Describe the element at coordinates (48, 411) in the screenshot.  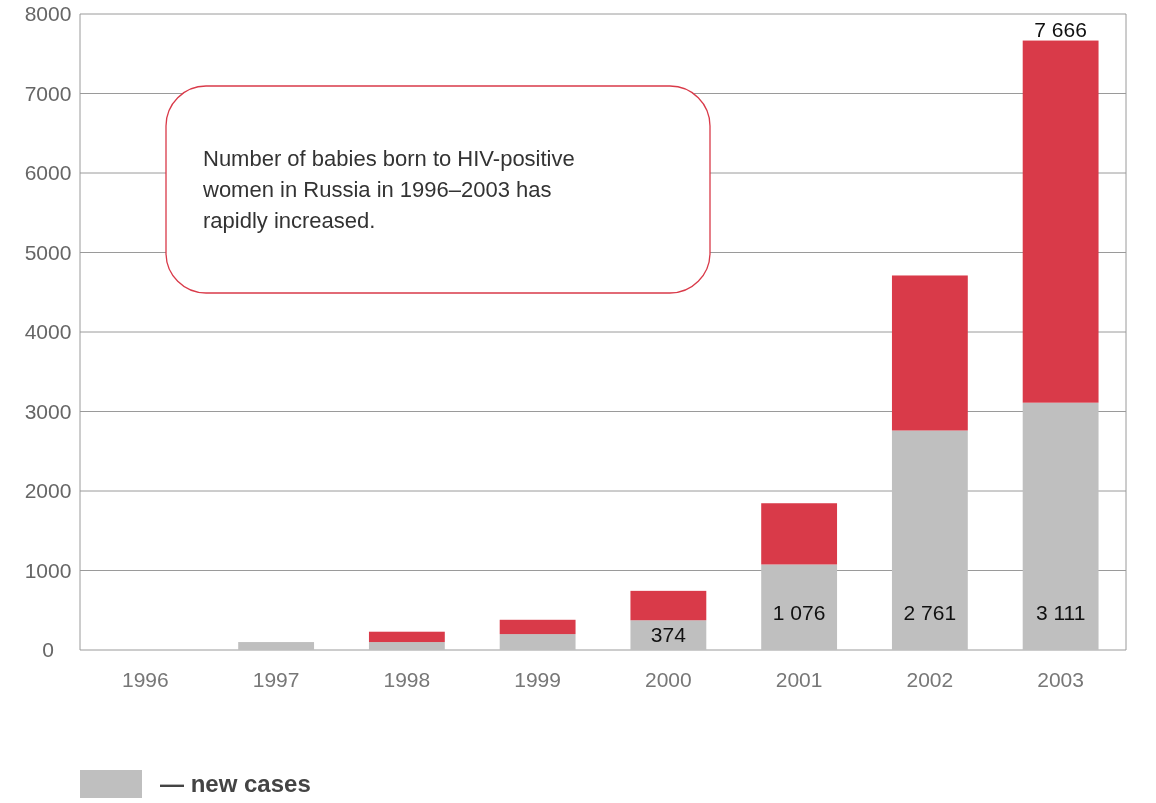
I see `y-tick-label: 3000` at that location.